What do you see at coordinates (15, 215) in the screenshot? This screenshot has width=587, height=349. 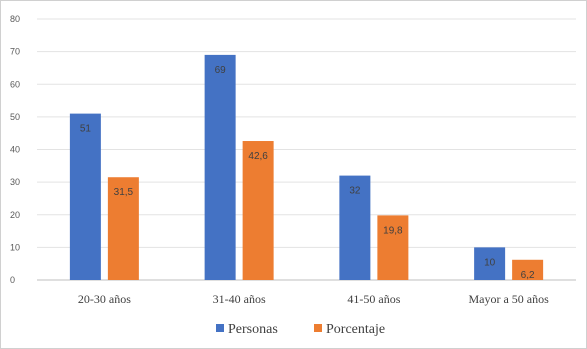 I see `y-tick-label: 20` at bounding box center [15, 215].